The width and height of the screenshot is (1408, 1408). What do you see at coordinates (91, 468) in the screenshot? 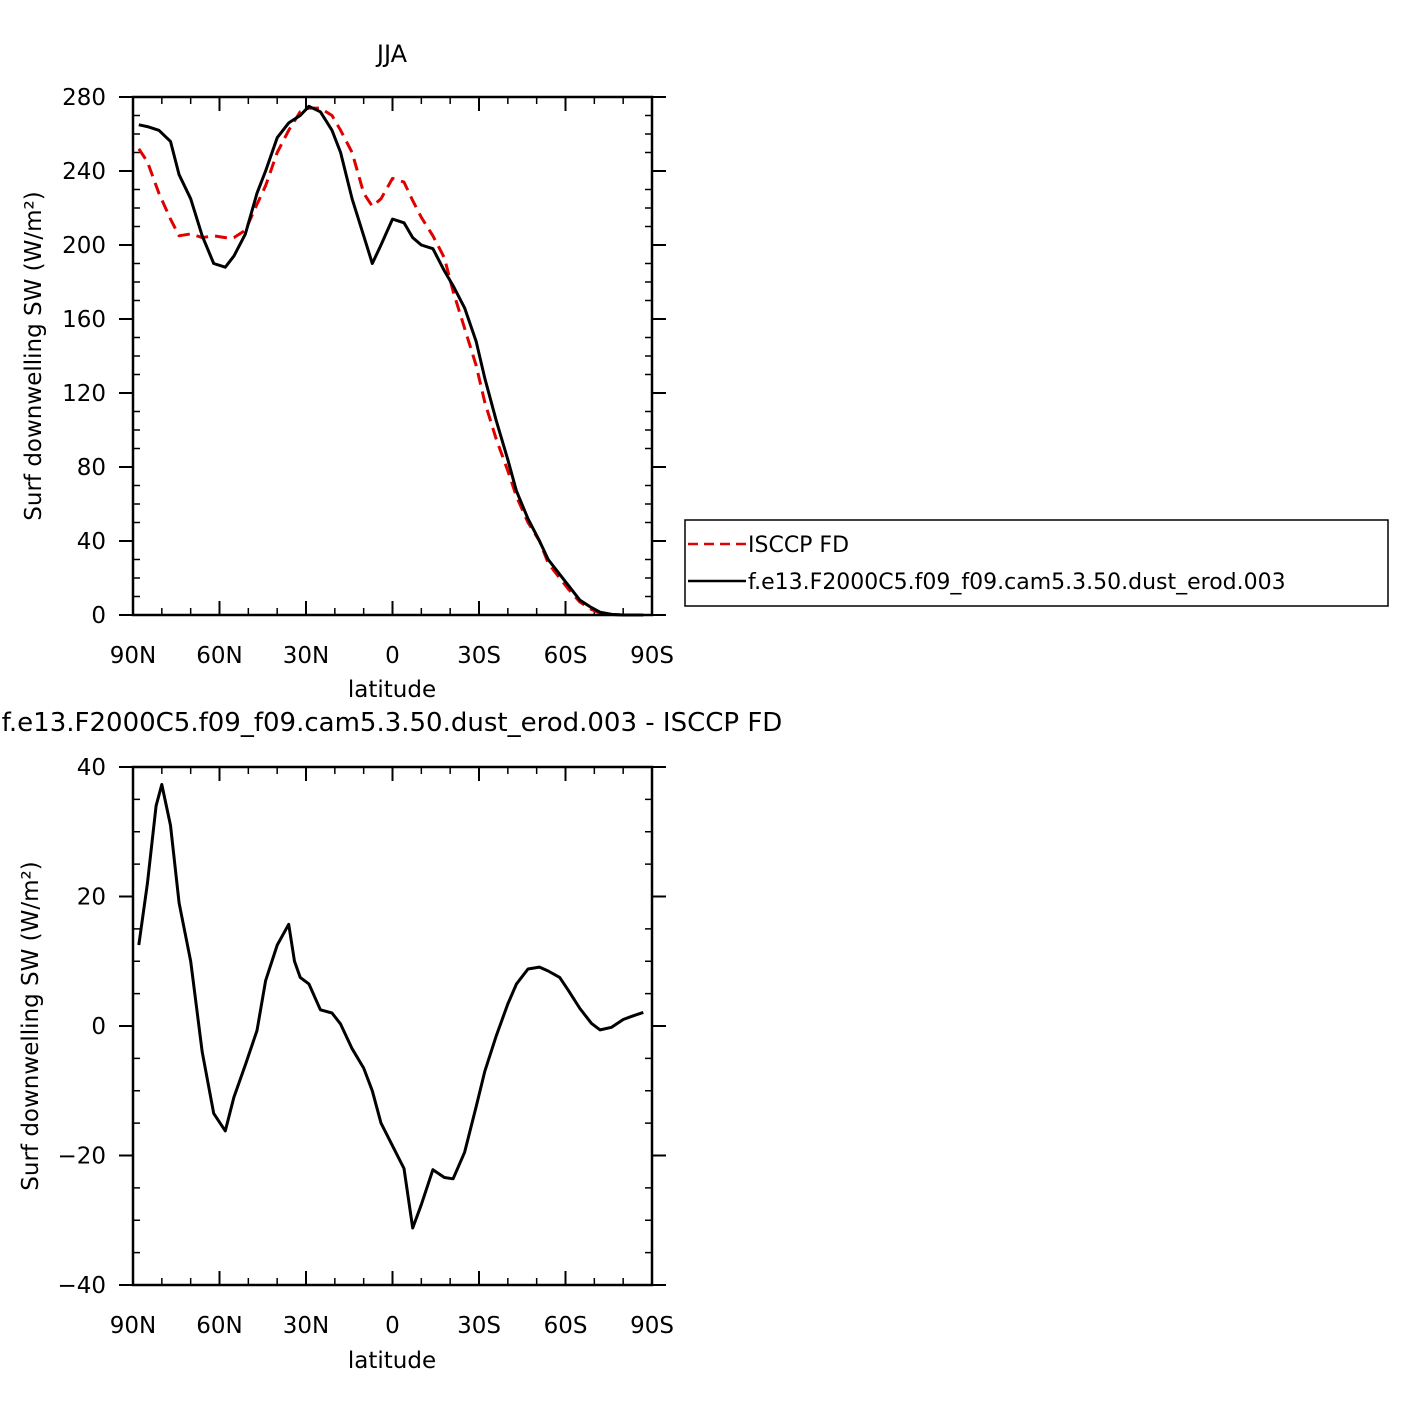
I see `y-tick-label: 80` at bounding box center [91, 468].